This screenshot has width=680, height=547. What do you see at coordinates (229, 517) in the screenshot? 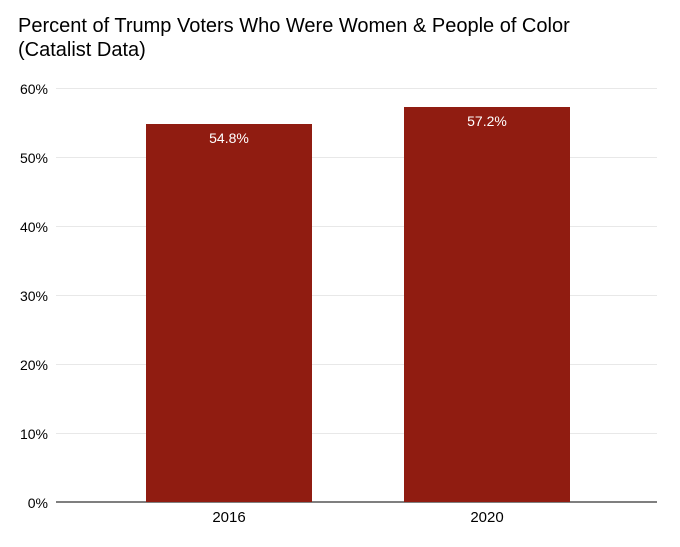
I see `x-tick-label: 2016` at bounding box center [229, 517].